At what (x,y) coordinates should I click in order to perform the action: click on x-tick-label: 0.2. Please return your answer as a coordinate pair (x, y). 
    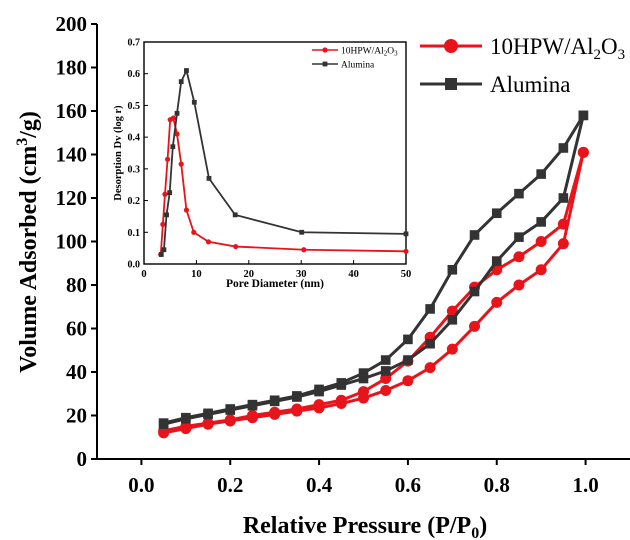
    Looking at the image, I should click on (230, 485).